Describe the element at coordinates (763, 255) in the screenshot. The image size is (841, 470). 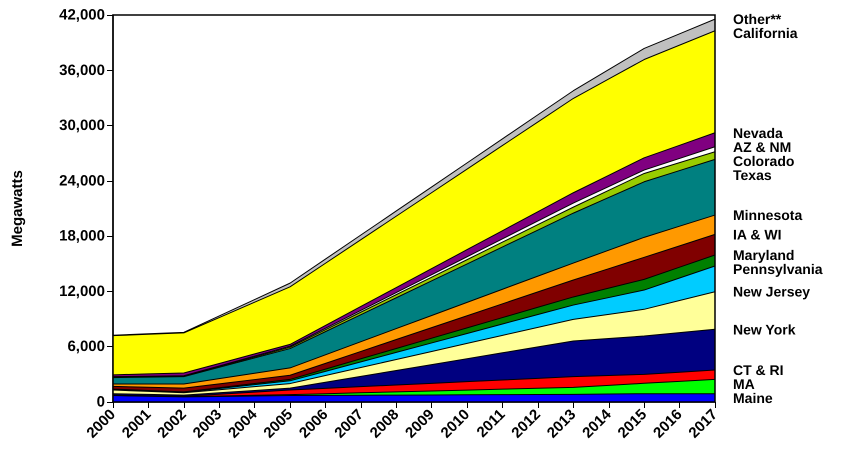
I see `series-label: Maryland` at that location.